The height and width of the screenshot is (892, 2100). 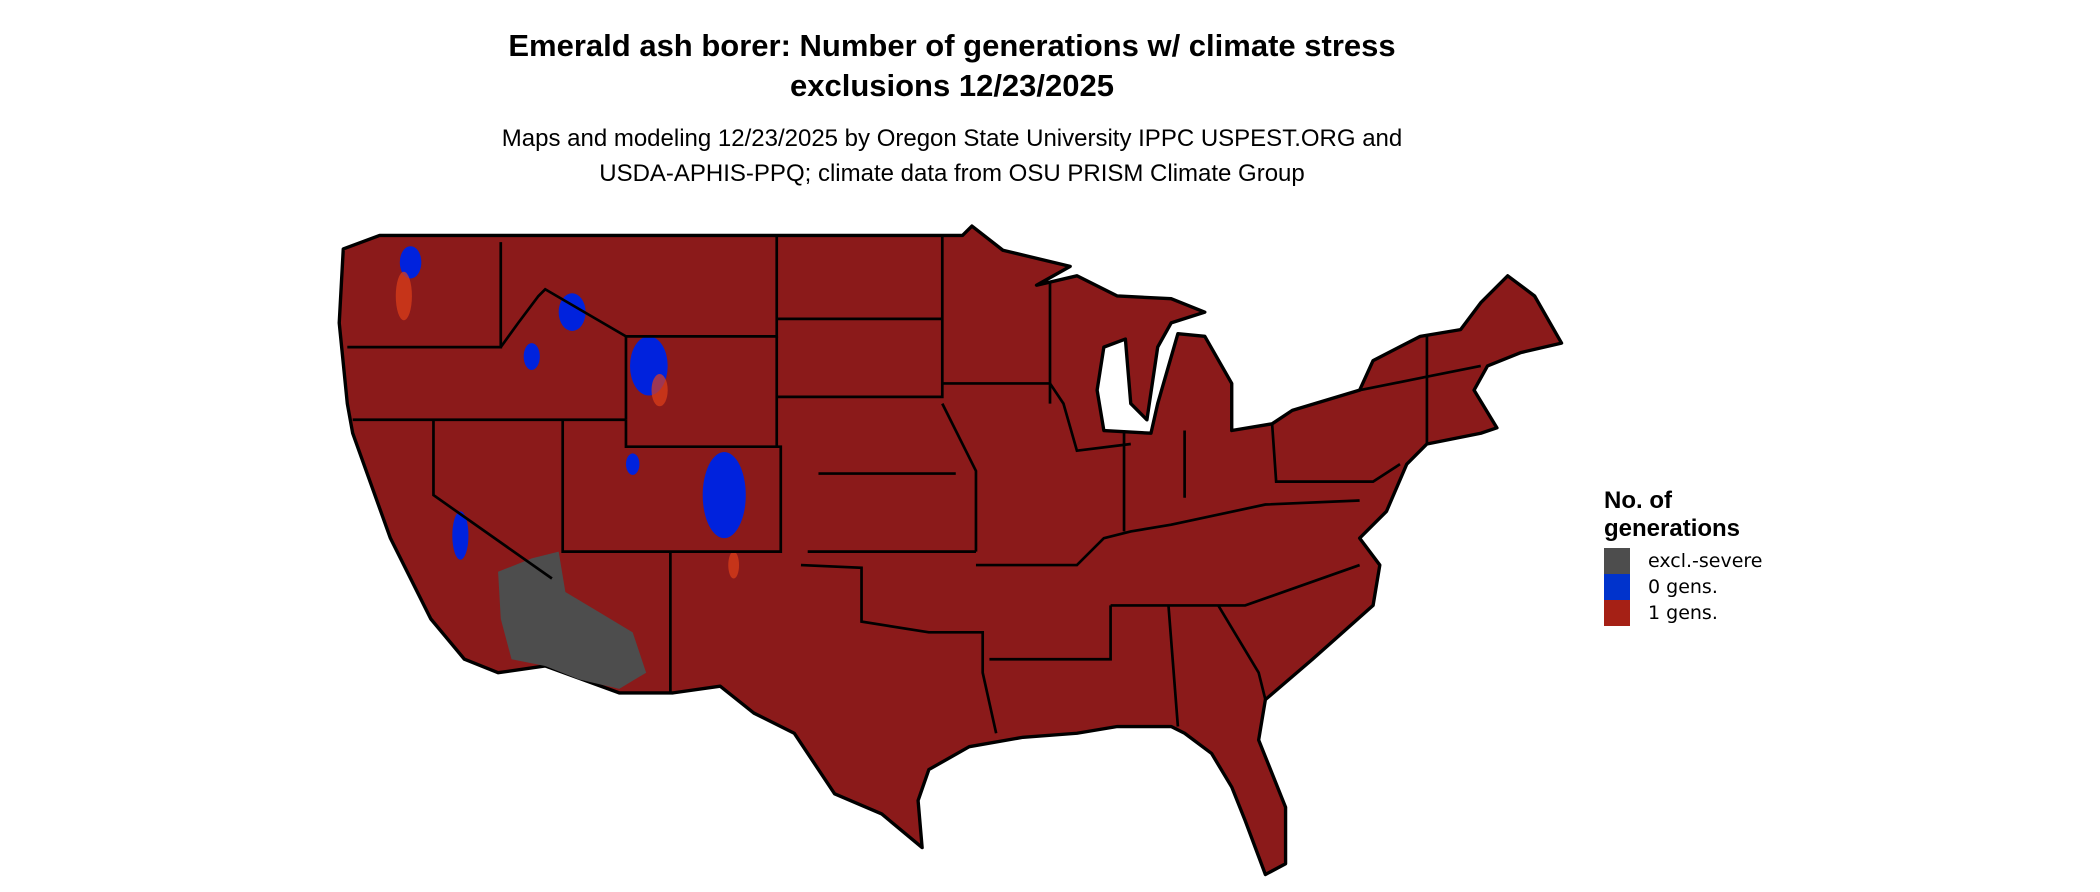 I want to click on legend-item-0-gens: 0 gens., so click(x=1661, y=587).